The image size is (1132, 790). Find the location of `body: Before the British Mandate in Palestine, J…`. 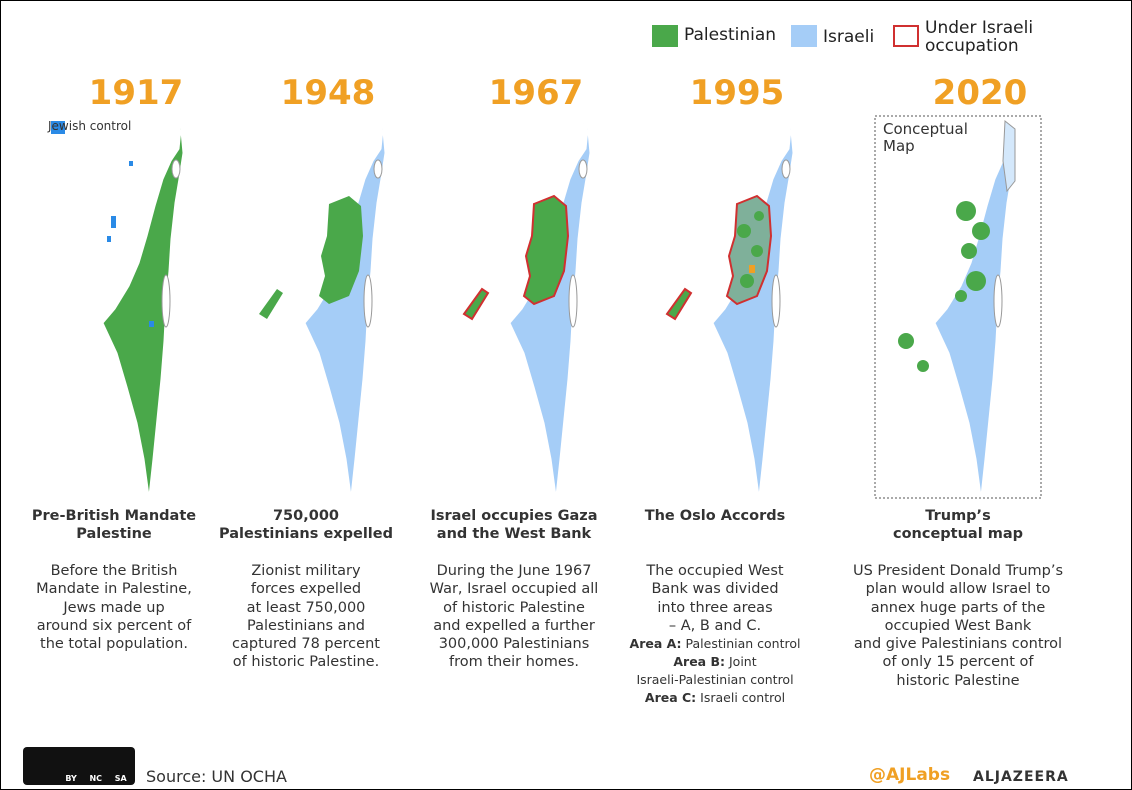

body: Before the British Mandate in Palestine, J… is located at coordinates (115, 607).